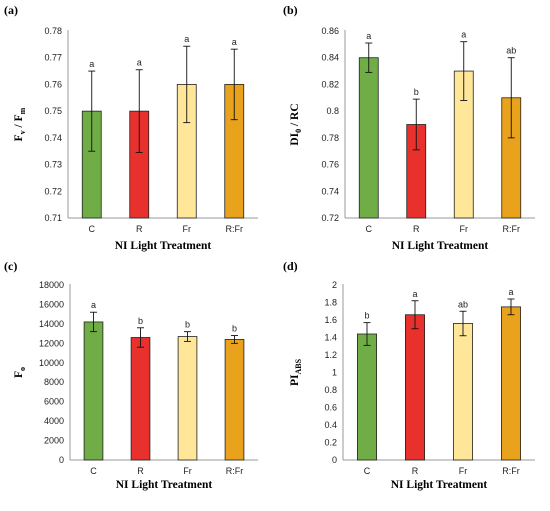  What do you see at coordinates (51, 343) in the screenshot?
I see `y-tick-label: 12000` at bounding box center [51, 343].